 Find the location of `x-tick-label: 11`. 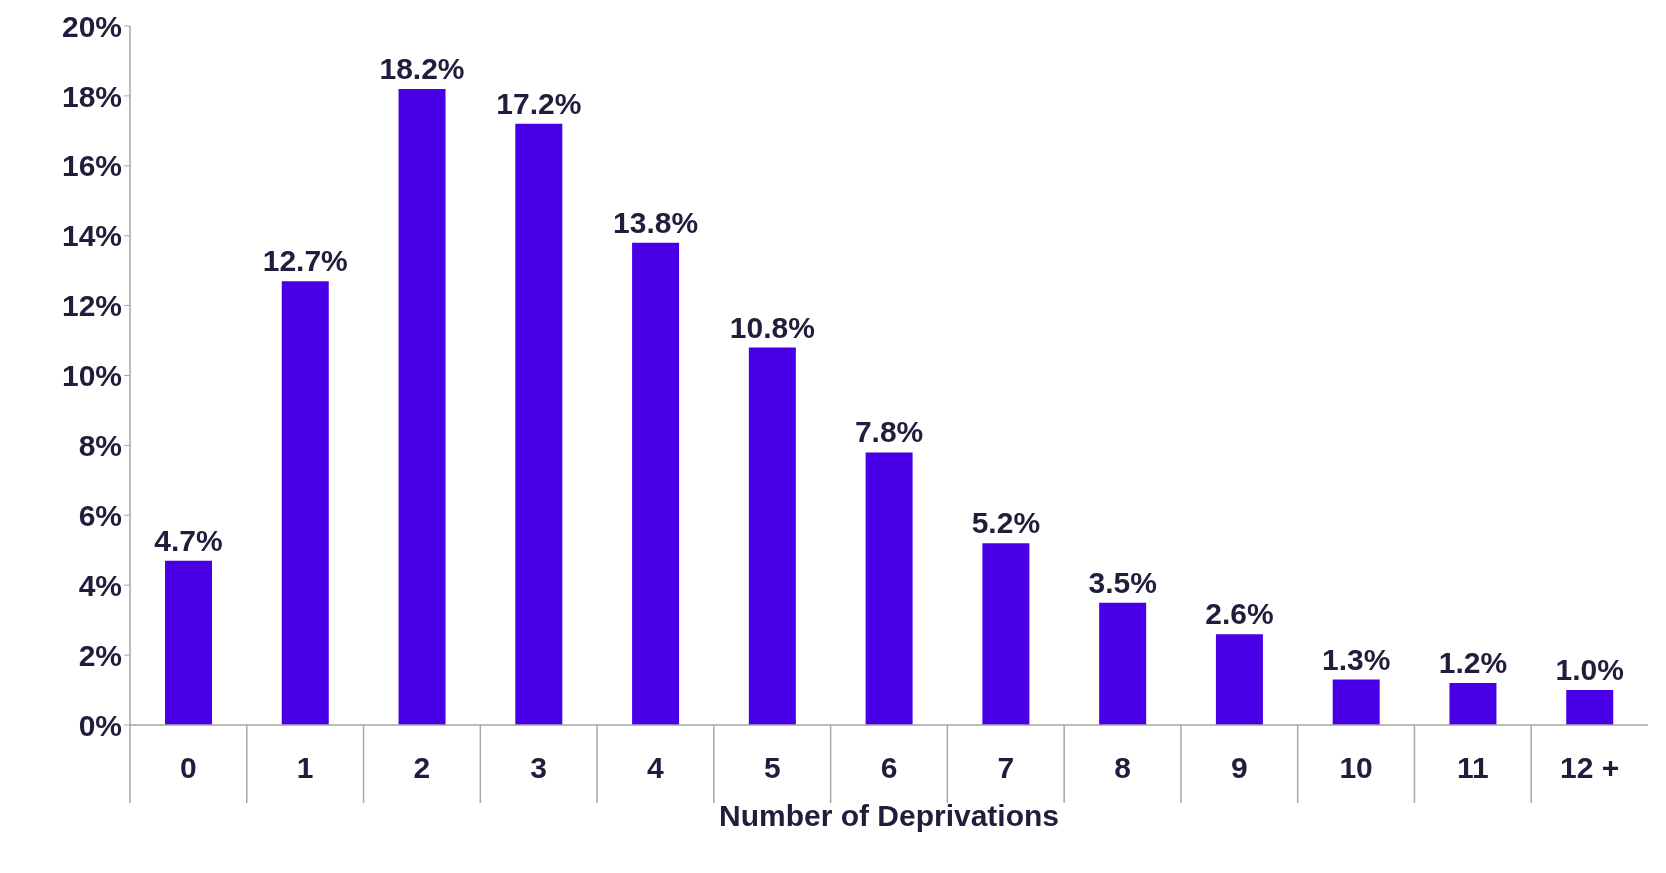

x-tick-label: 11 is located at coordinates (1472, 767).